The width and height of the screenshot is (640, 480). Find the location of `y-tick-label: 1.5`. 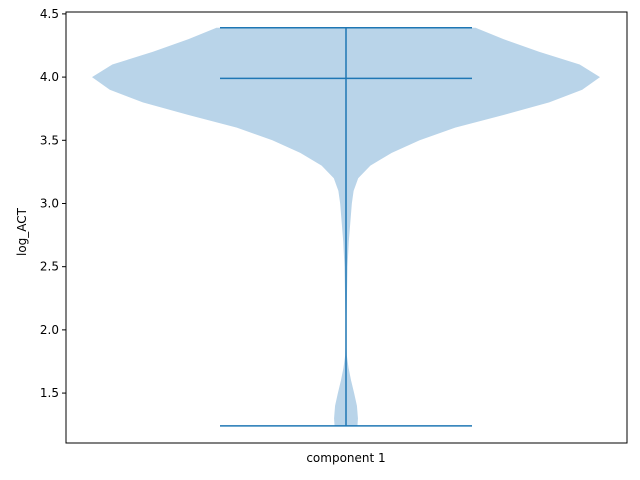

y-tick-label: 1.5 is located at coordinates (49, 393).